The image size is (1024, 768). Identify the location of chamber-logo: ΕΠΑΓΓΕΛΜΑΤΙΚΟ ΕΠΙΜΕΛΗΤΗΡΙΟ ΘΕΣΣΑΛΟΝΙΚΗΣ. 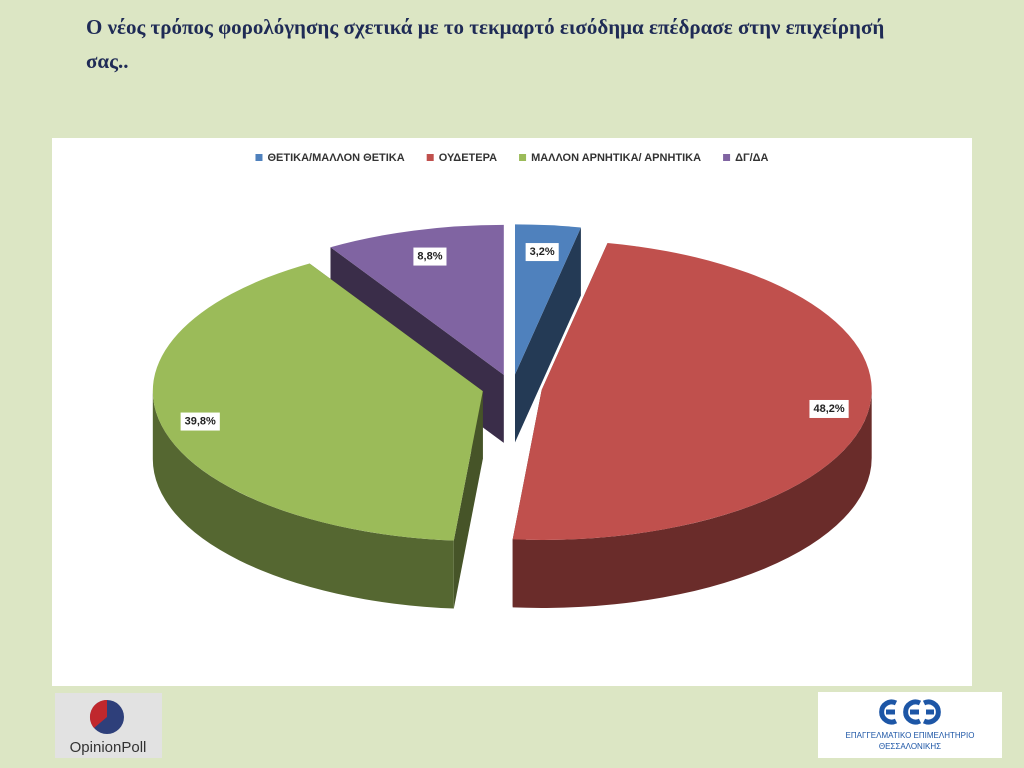
(910, 725).